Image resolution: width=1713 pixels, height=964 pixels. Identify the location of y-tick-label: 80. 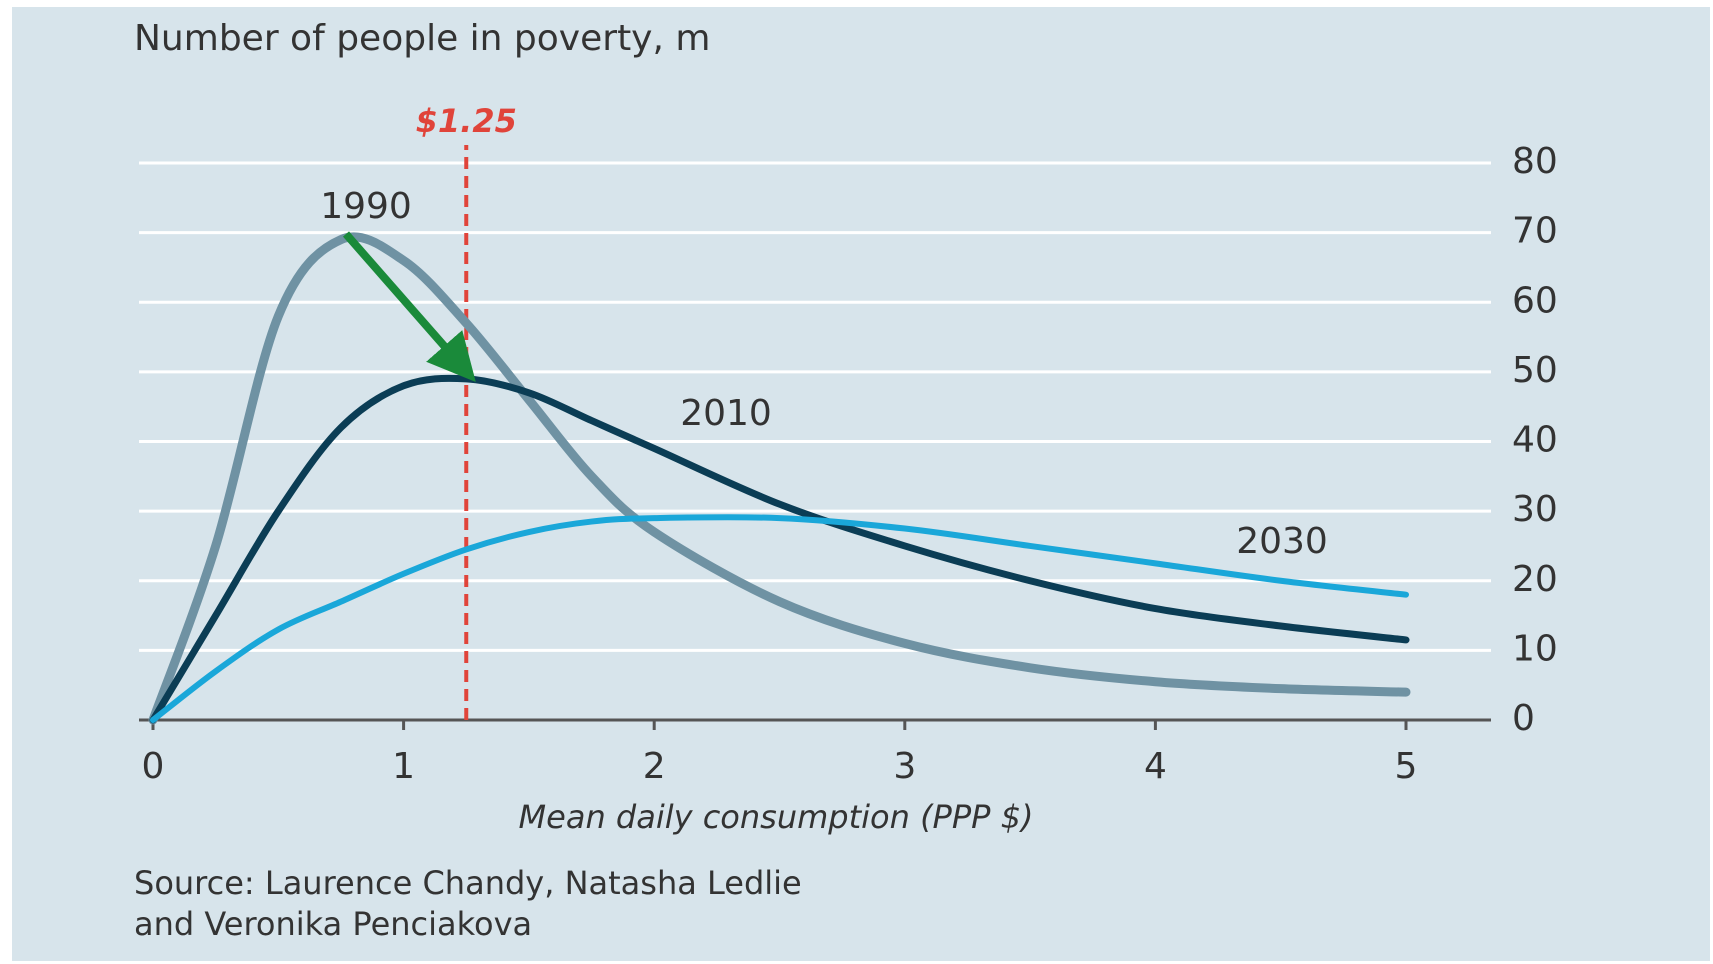
(1535, 161).